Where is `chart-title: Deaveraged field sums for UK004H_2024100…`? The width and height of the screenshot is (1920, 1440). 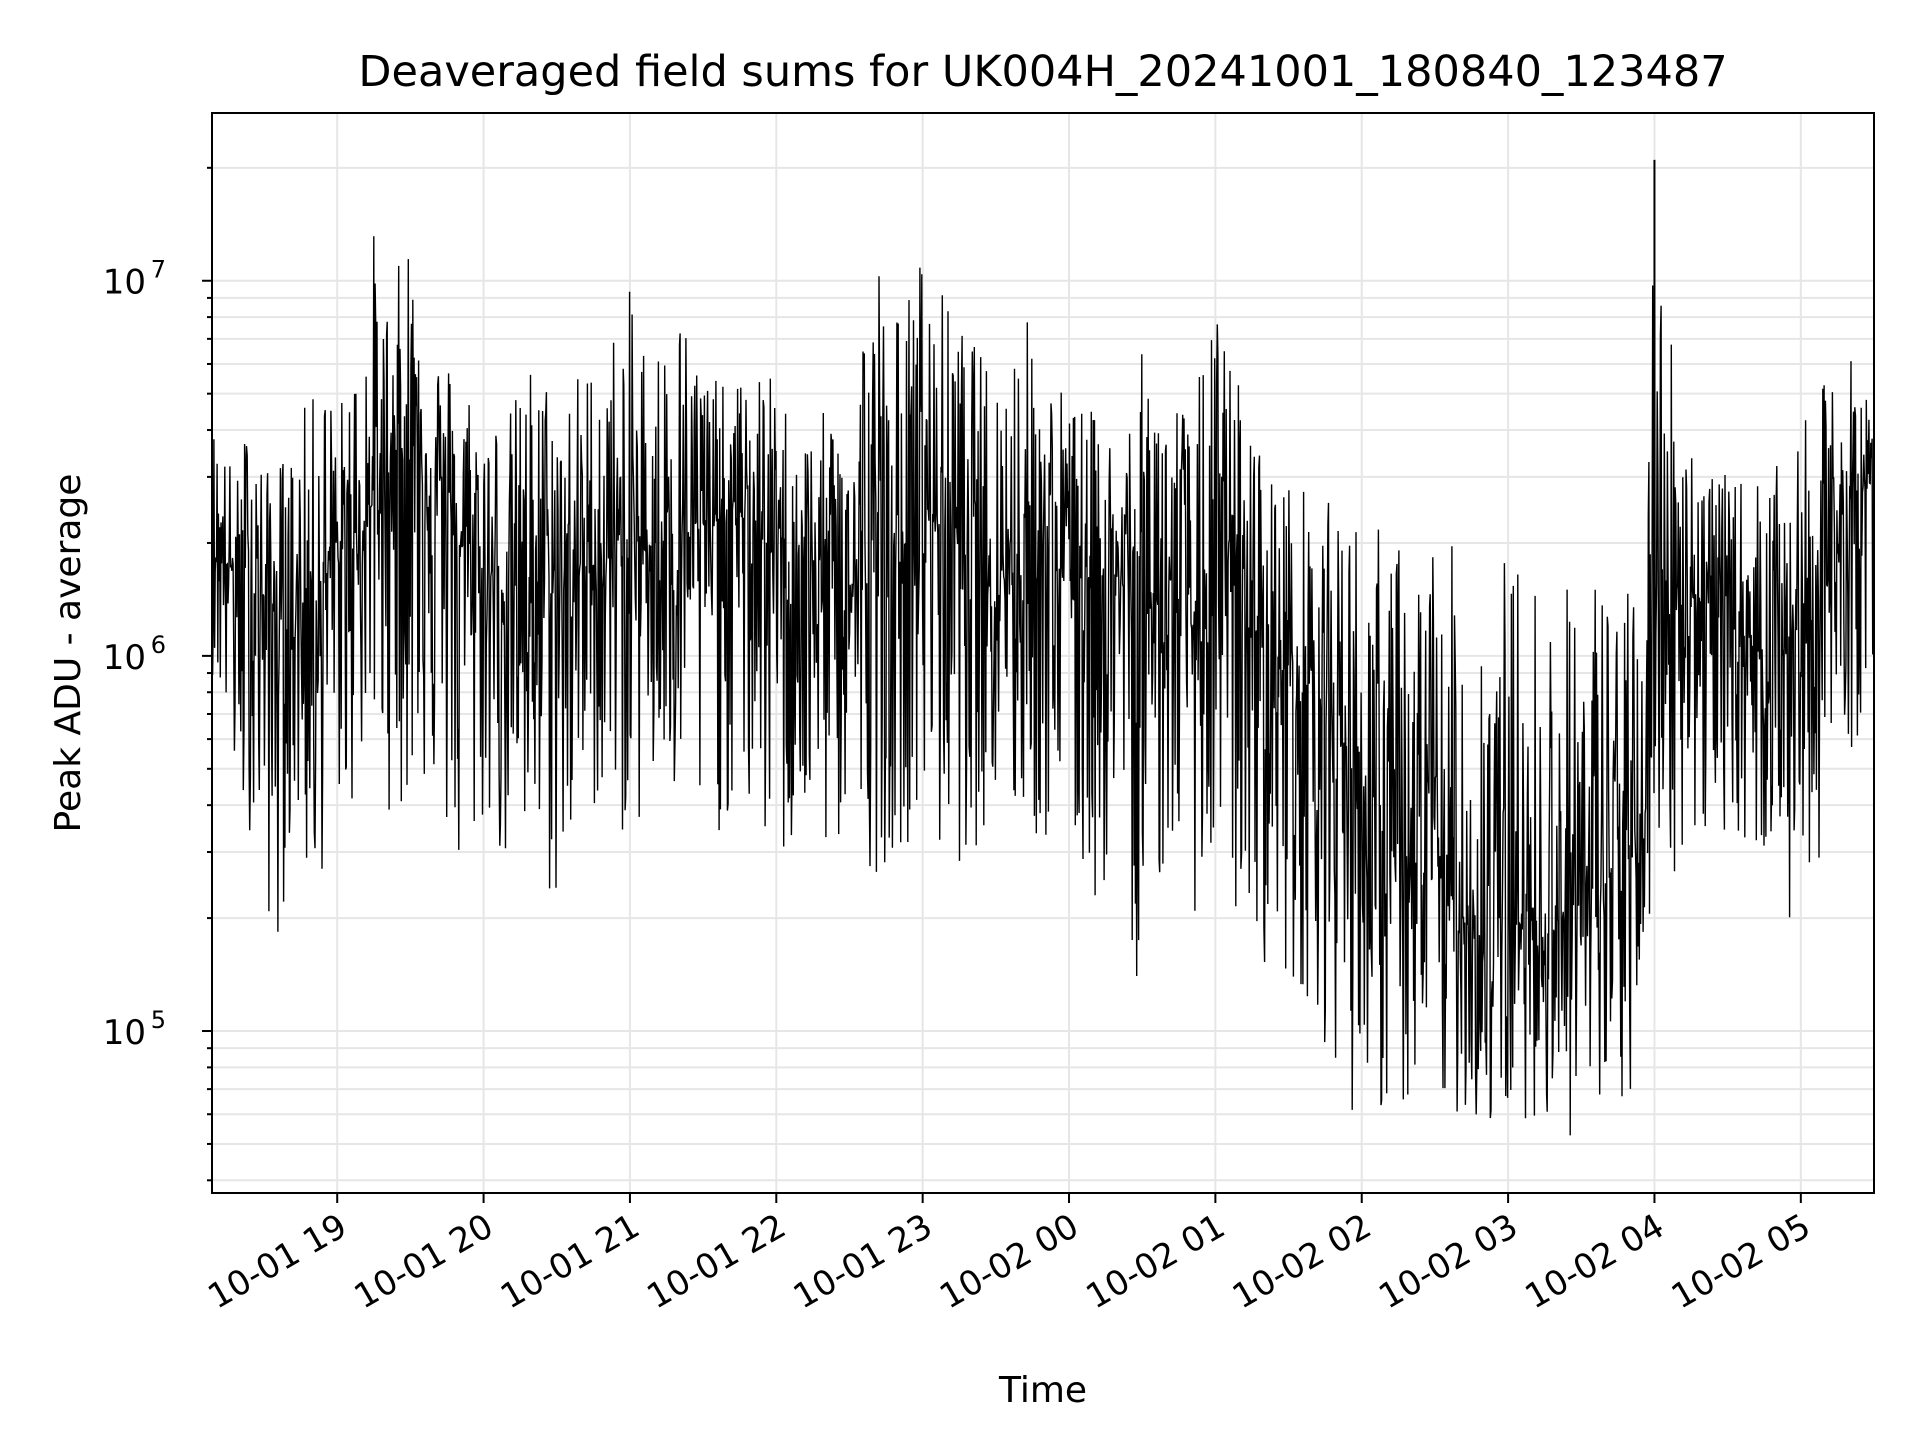 chart-title: Deaveraged field sums for UK004H_2024100… is located at coordinates (1042, 72).